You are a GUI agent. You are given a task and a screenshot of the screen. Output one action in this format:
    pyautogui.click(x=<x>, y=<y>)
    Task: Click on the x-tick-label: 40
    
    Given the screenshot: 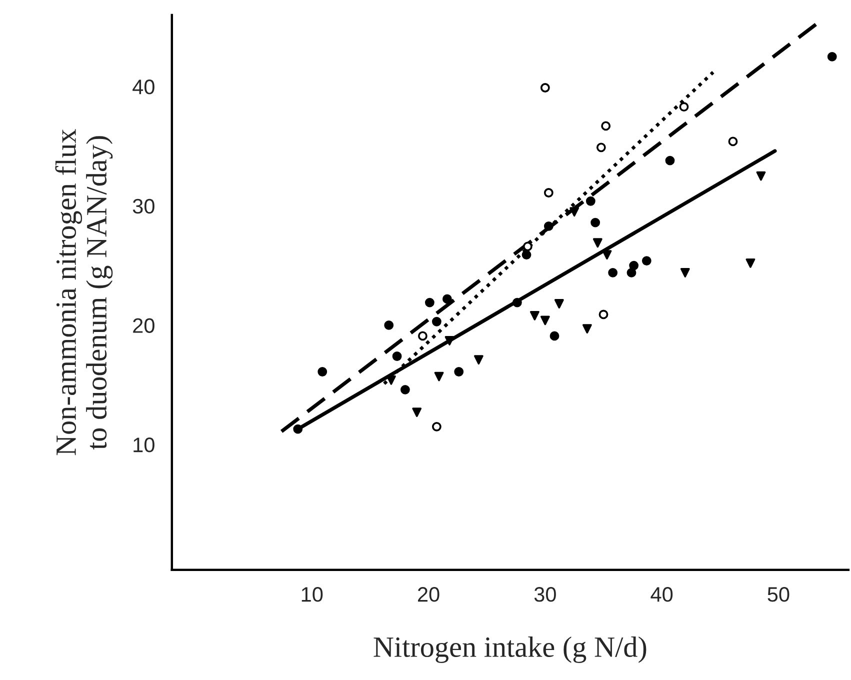 What is the action you would take?
    pyautogui.click(x=661, y=594)
    